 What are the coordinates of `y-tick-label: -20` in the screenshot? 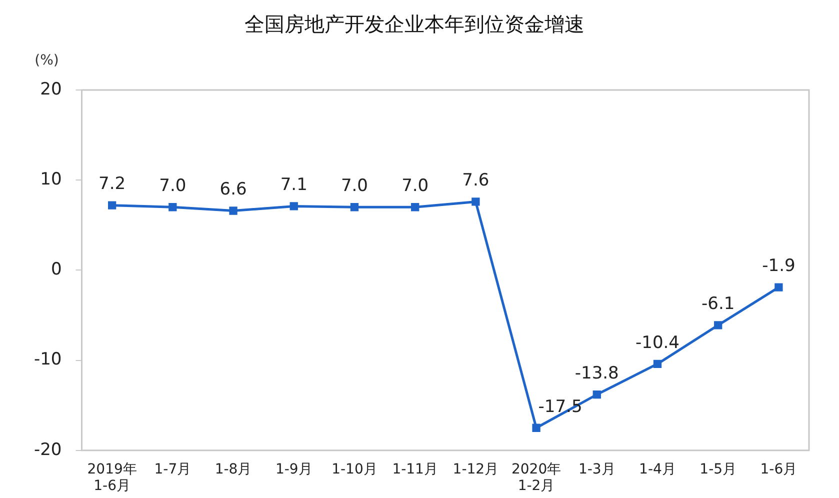 It's located at (48, 450).